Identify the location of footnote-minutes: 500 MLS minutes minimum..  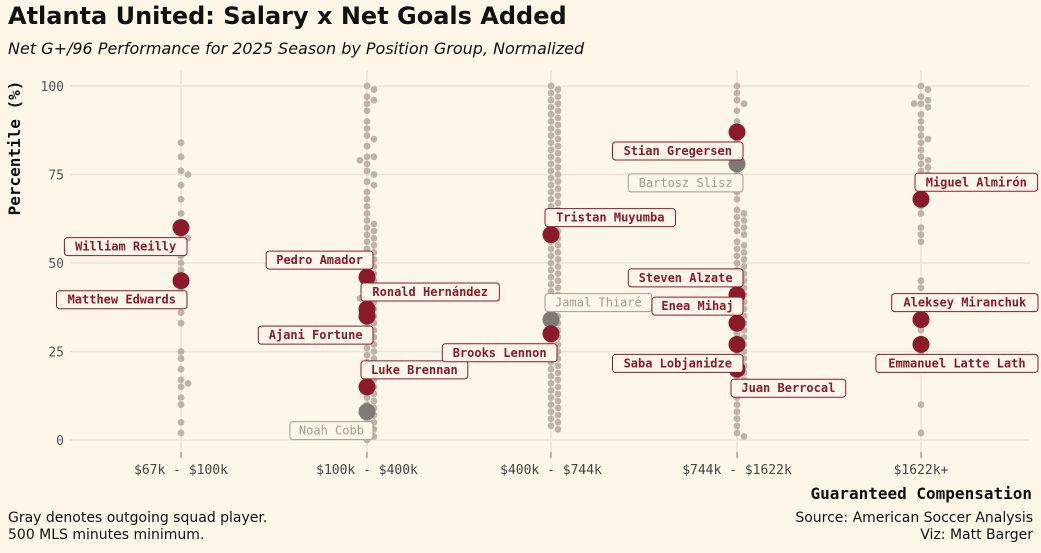
(106, 535).